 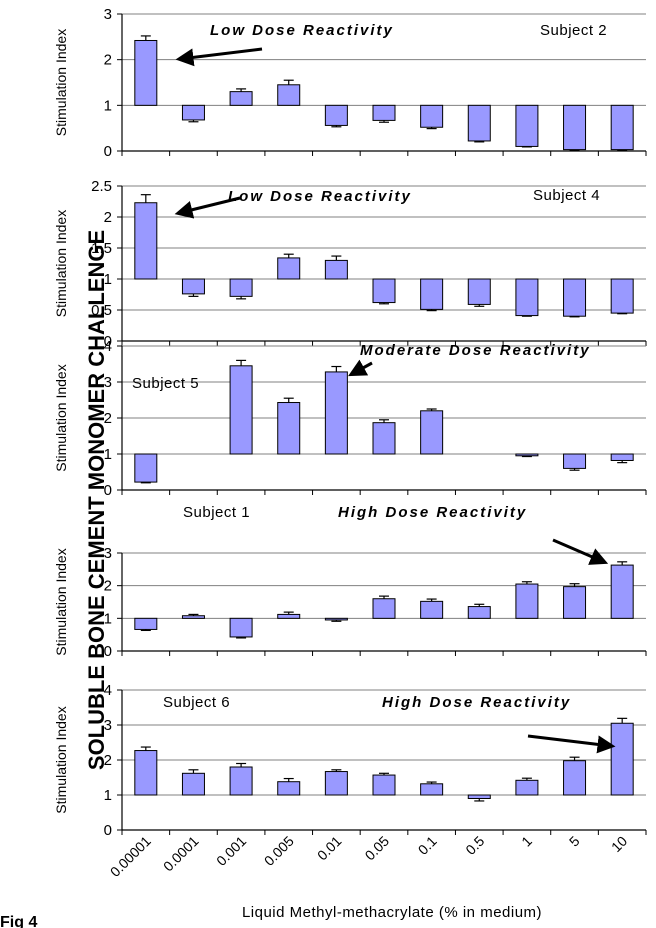 I want to click on reactivity-annotation: Low Dose Reactivity, so click(x=320, y=196).